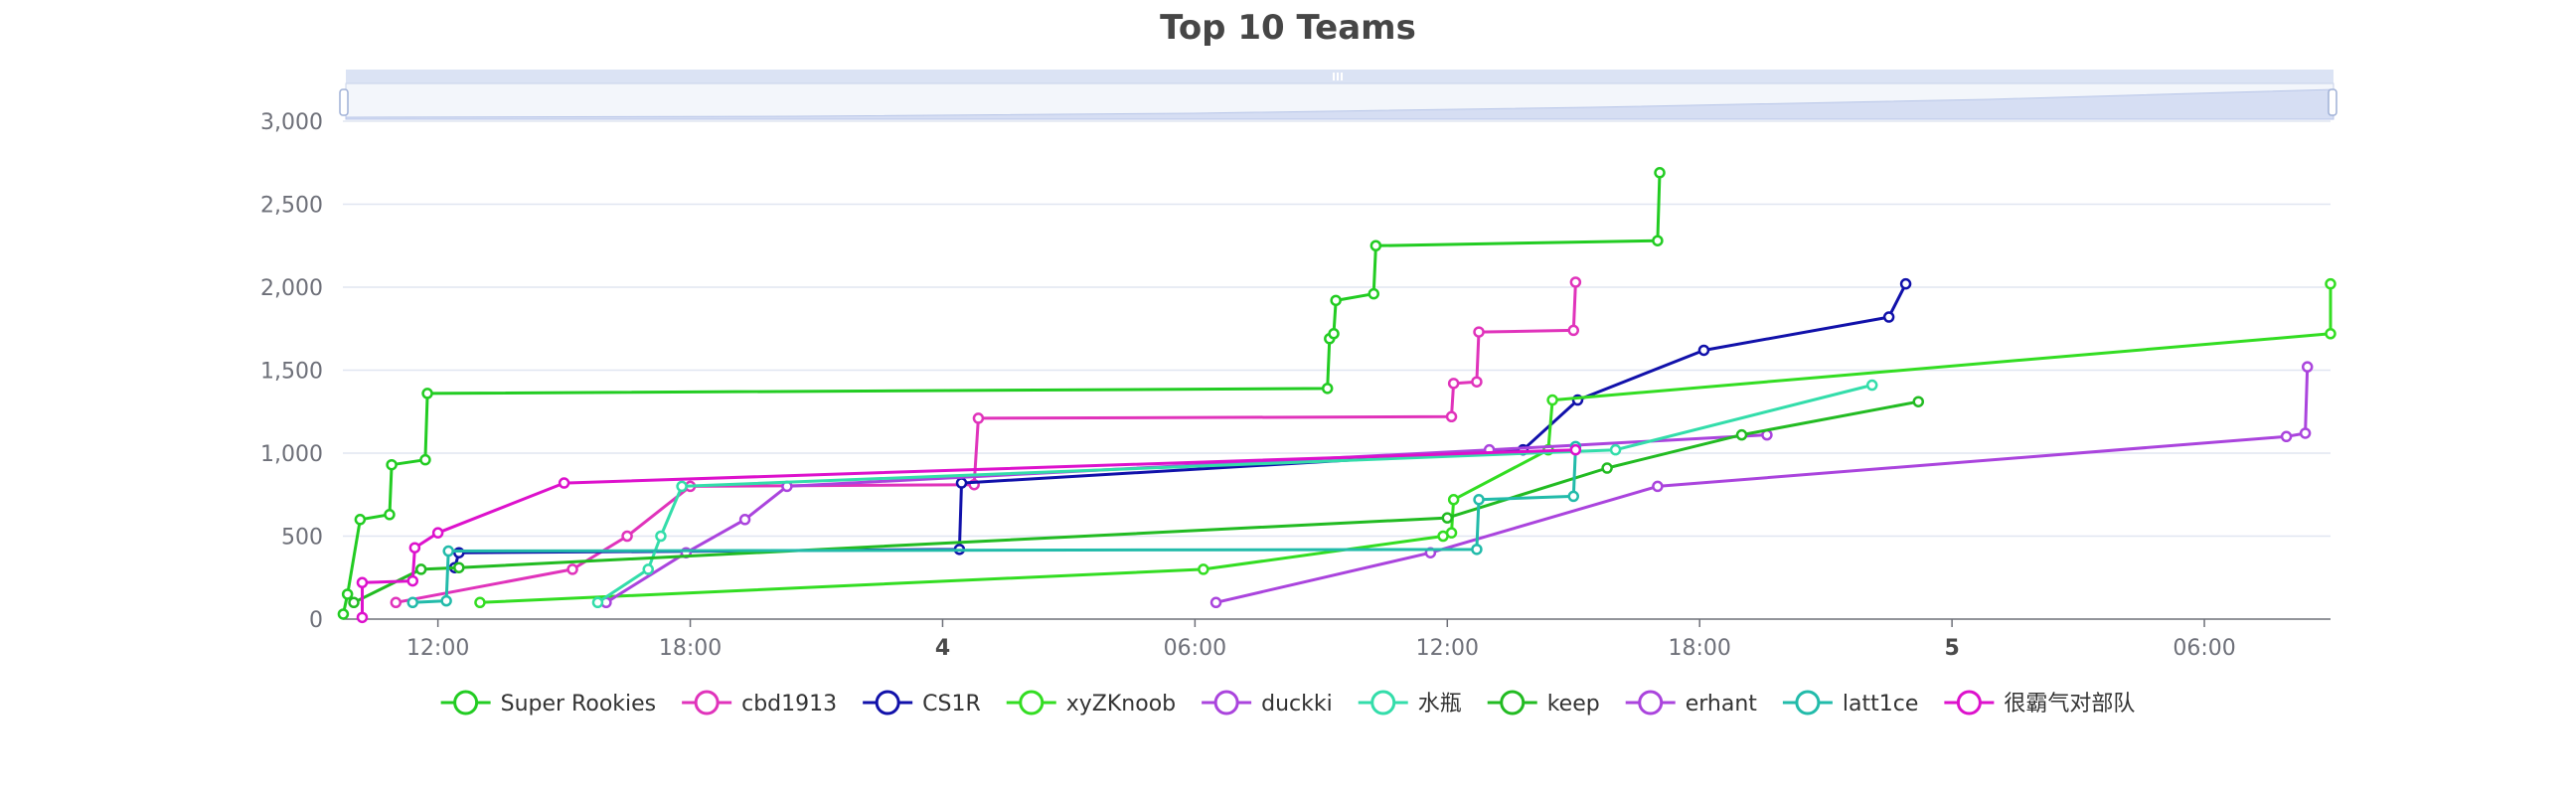  Describe the element at coordinates (1880, 704) in the screenshot. I see `legend-label: latt1ce` at that location.